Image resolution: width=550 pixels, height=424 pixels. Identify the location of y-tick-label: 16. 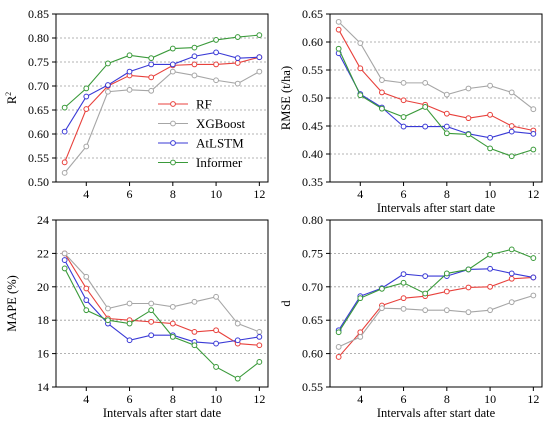
(43, 354).